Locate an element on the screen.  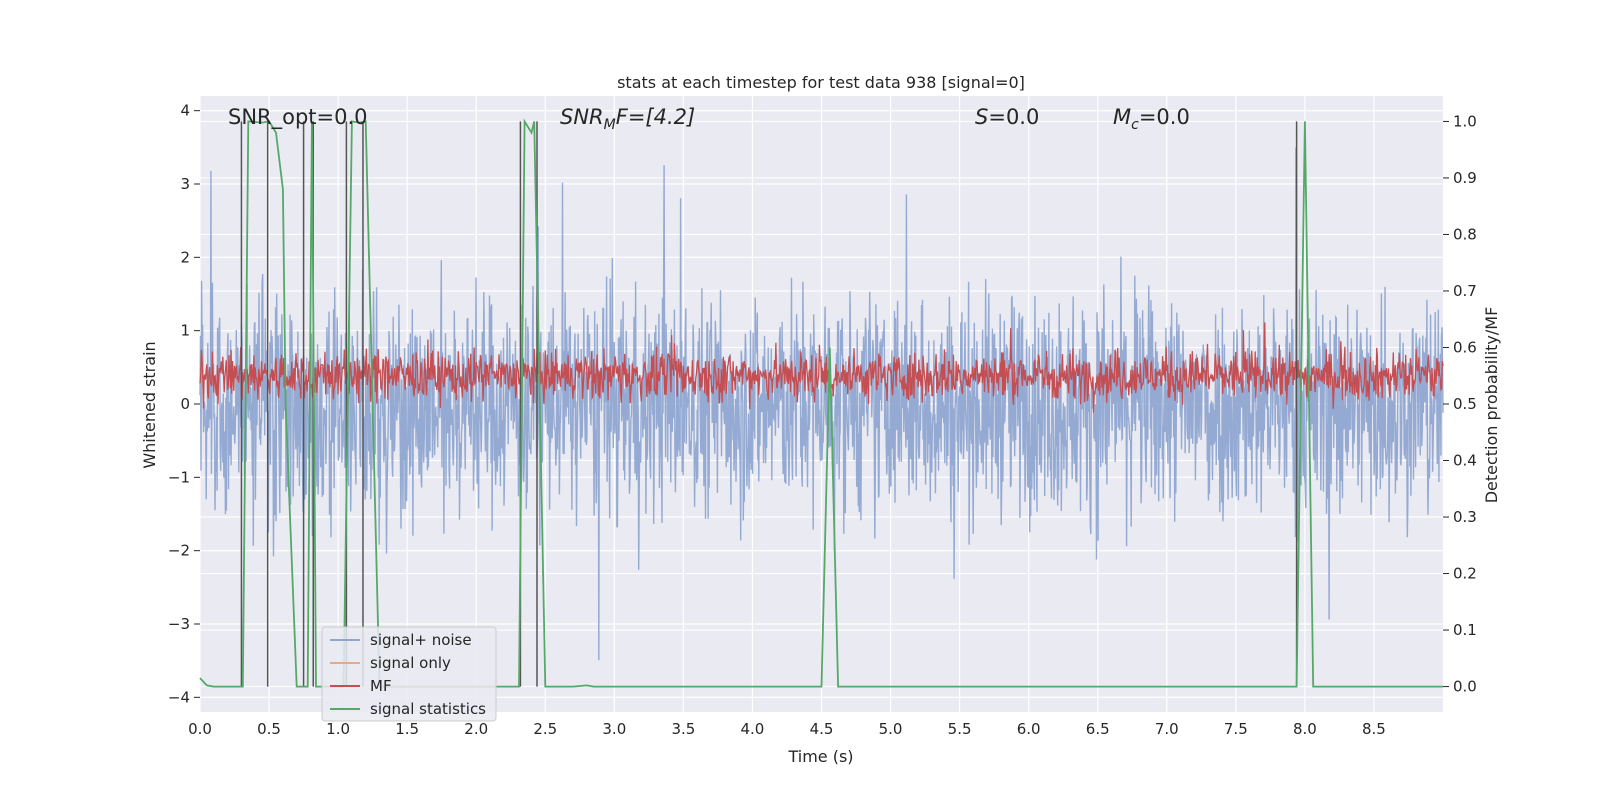
x-tick-label: 2.0 is located at coordinates (476, 729).